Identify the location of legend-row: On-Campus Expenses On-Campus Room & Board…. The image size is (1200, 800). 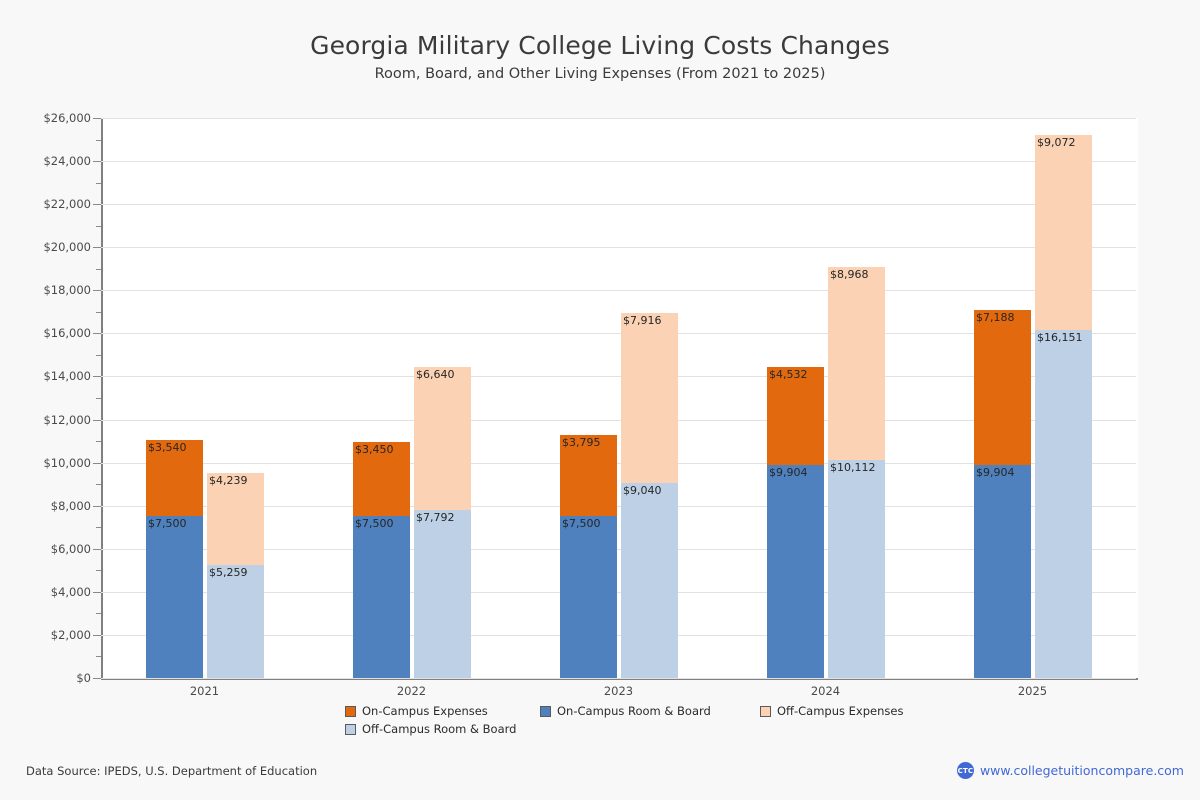
(624, 711).